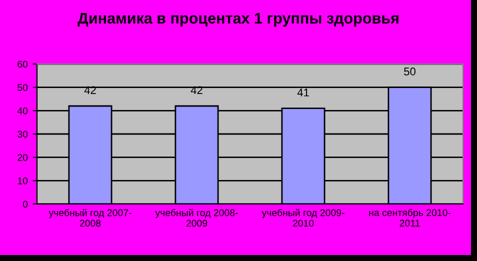  Describe the element at coordinates (303, 92) in the screenshot. I see `data-label: 41` at that location.